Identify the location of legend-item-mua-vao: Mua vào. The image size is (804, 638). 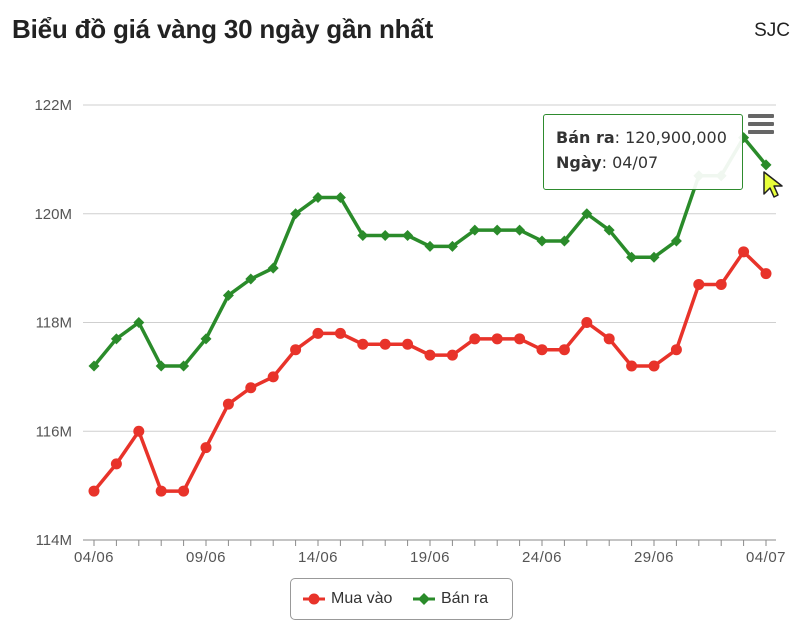
(347, 599).